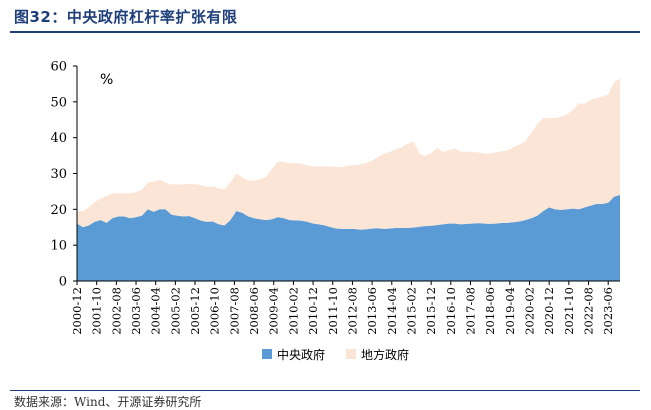  I want to click on x-tick-label: 2010-12, so click(313, 311).